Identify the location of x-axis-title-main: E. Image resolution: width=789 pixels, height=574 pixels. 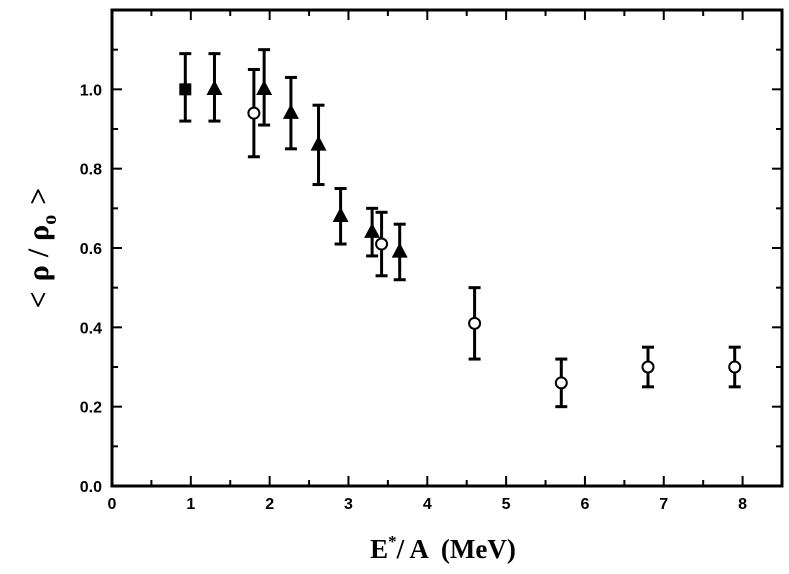
(379, 549).